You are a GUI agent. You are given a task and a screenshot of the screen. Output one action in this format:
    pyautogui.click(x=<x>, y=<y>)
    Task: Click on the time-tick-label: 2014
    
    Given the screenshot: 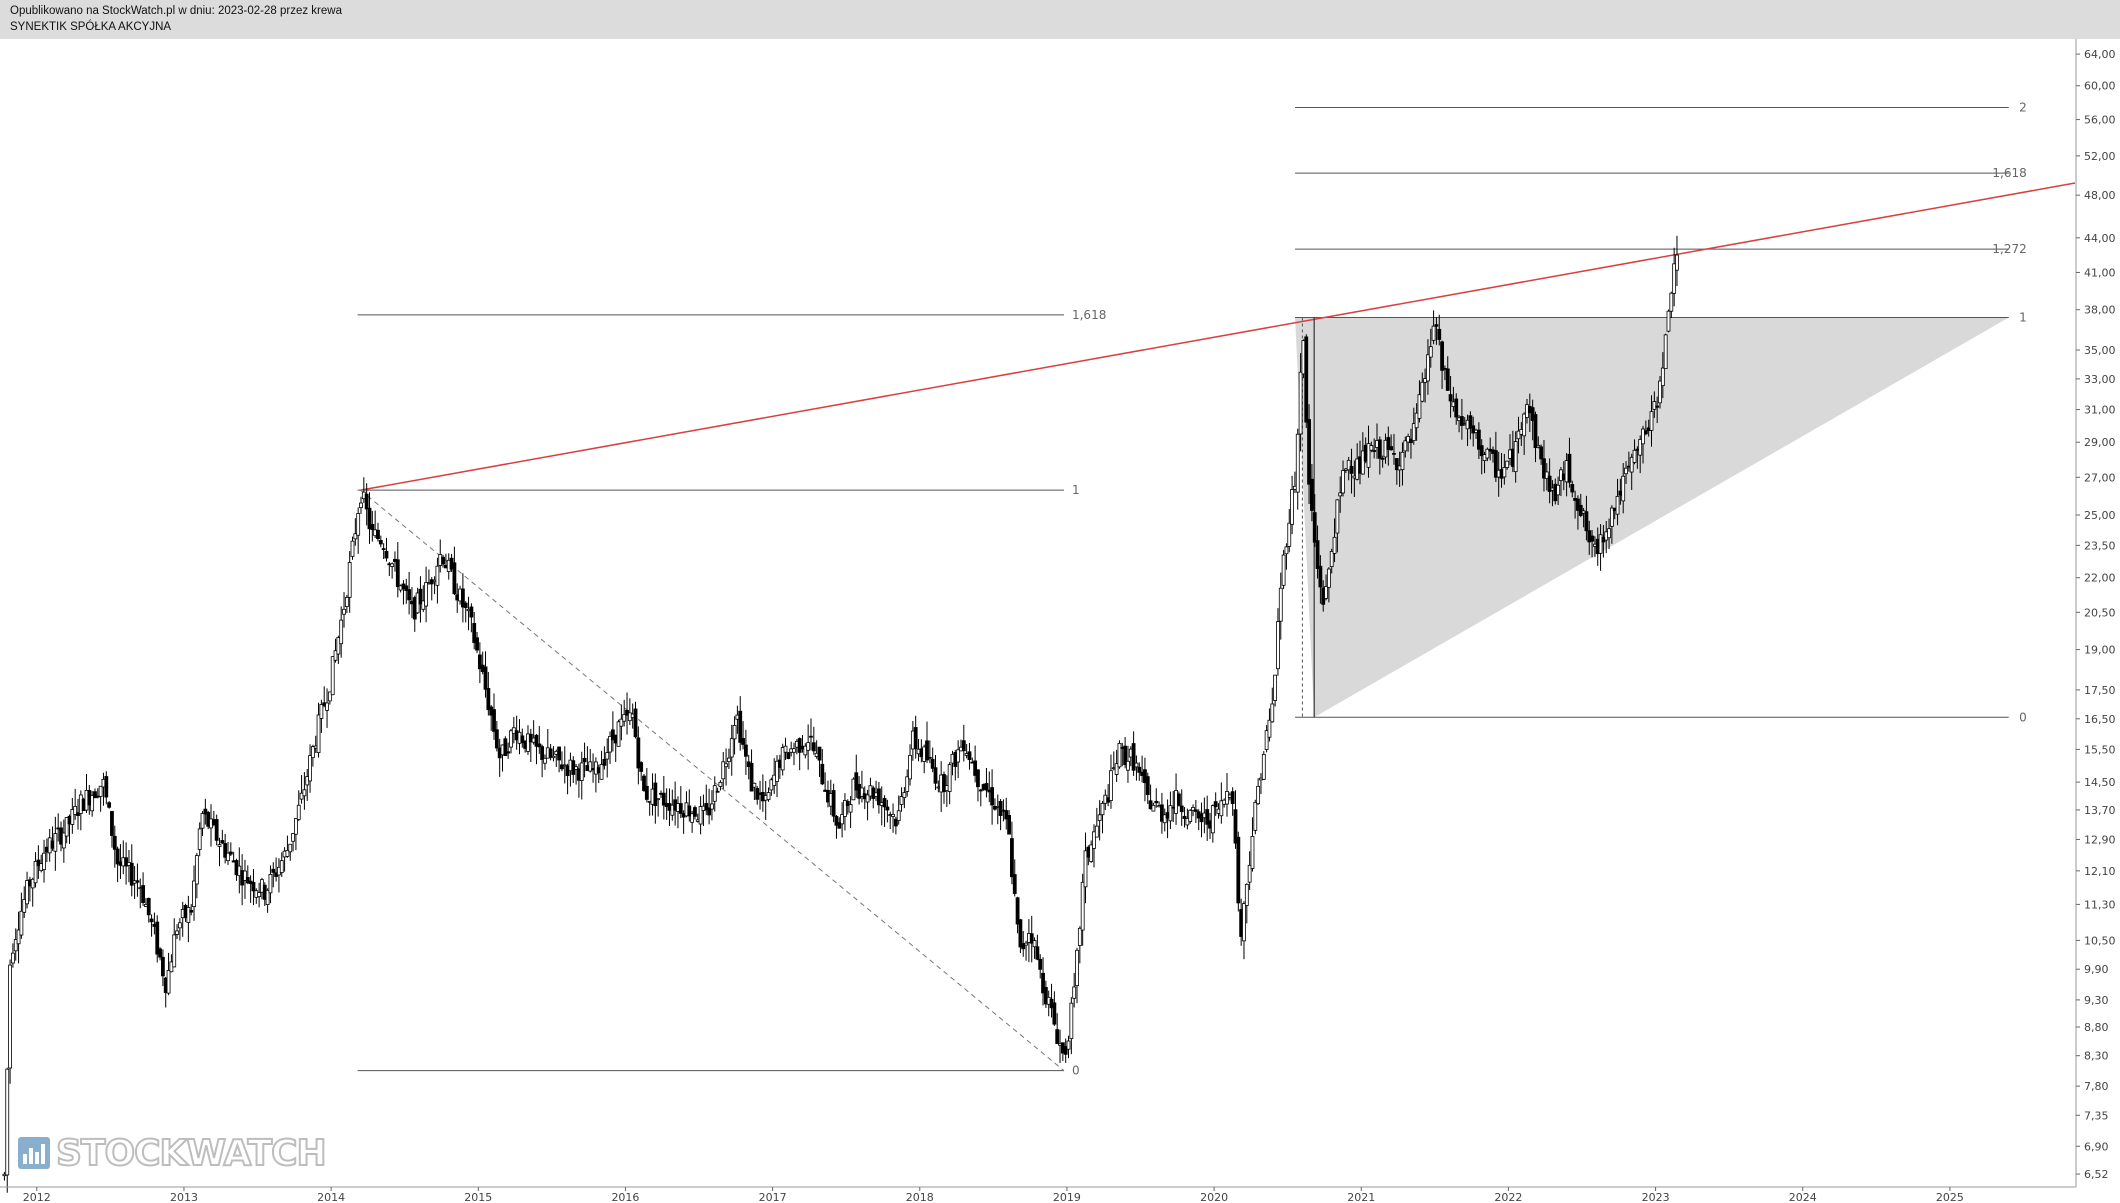 What is the action you would take?
    pyautogui.click(x=331, y=1197)
    